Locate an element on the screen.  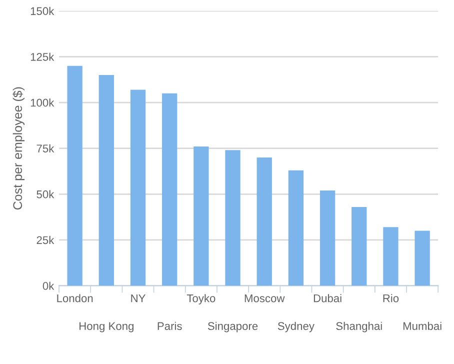
y-tick-label: 75k is located at coordinates (45, 148).